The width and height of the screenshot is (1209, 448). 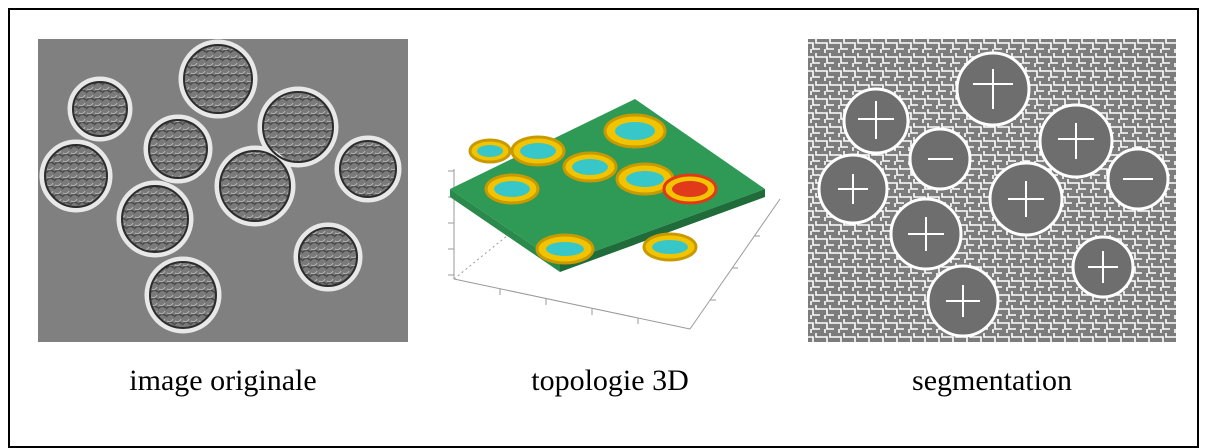 What do you see at coordinates (992, 380) in the screenshot?
I see `caption-segmentation: segmentation` at bounding box center [992, 380].